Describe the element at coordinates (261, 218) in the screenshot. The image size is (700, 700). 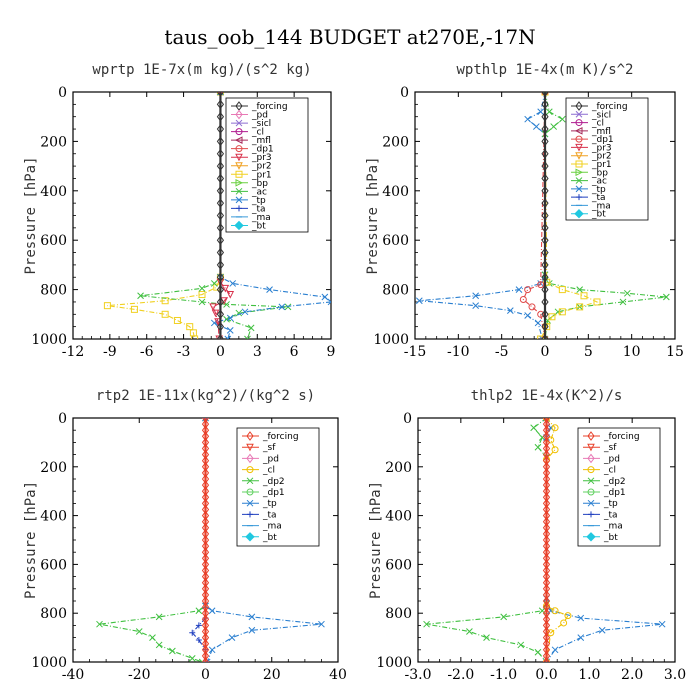
I see `legend-label: _ma` at that location.